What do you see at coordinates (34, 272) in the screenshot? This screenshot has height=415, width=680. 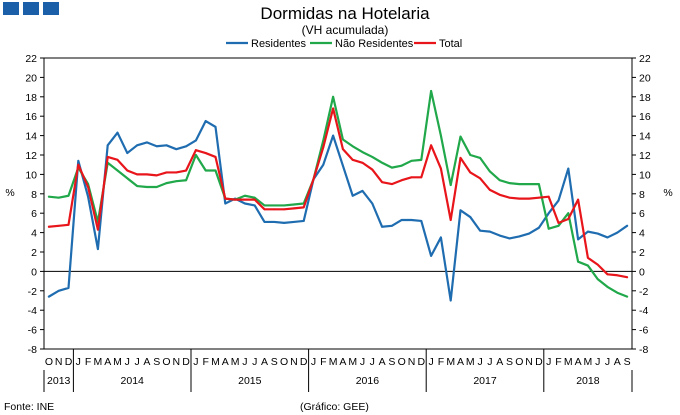 I see `y-tick-label-left: 0` at bounding box center [34, 272].